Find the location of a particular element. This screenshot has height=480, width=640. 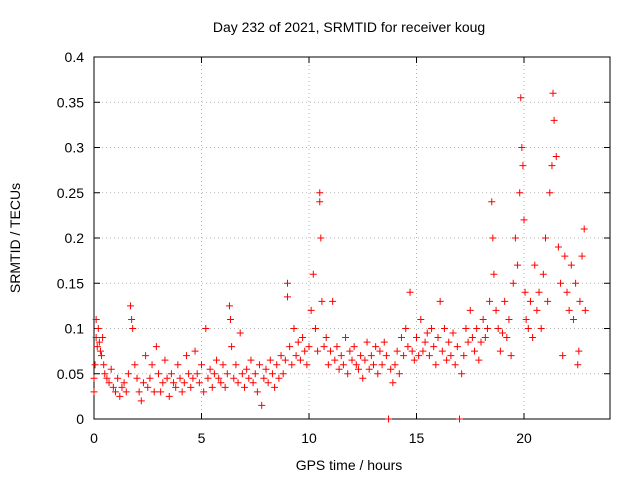

x-tick-label: 10 is located at coordinates (309, 438).